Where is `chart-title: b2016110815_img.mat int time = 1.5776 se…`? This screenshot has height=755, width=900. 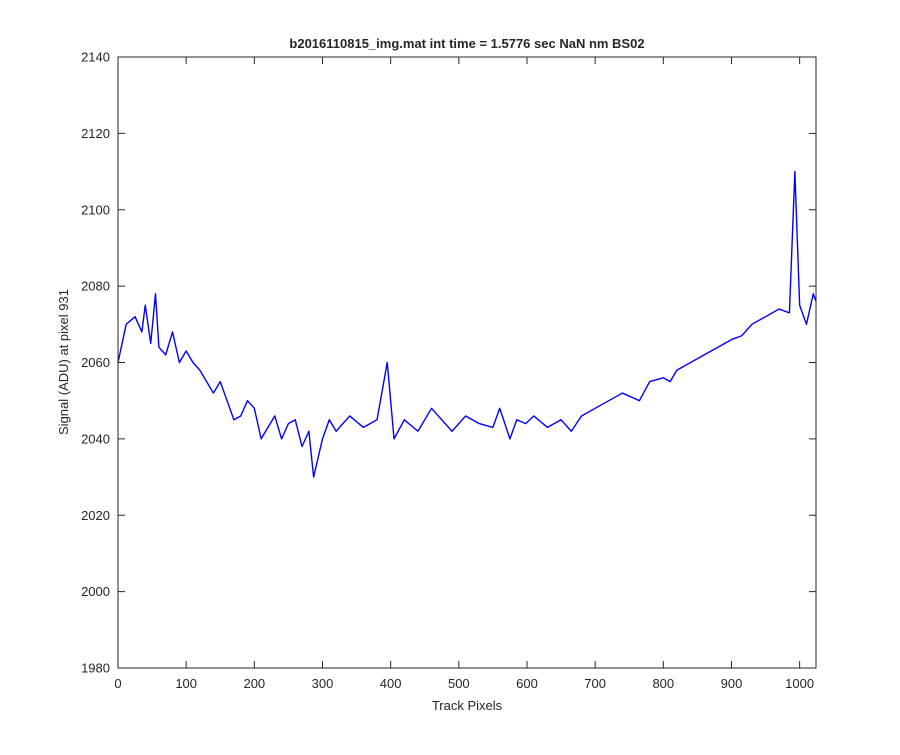 chart-title: b2016110815_img.mat int time = 1.5776 se… is located at coordinates (466, 43).